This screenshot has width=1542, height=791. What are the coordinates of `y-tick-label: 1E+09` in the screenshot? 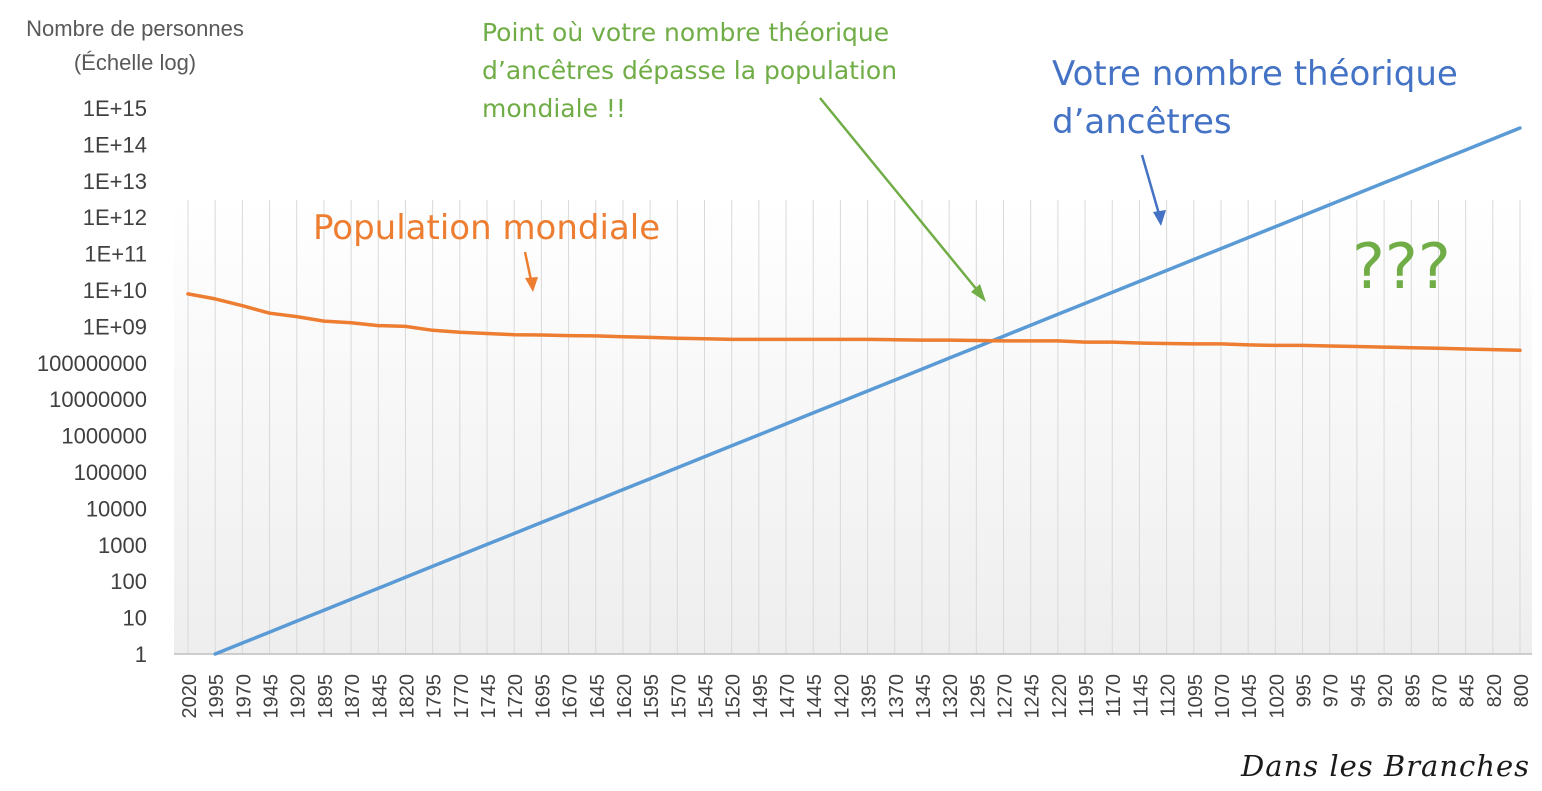 It's located at (115, 326).